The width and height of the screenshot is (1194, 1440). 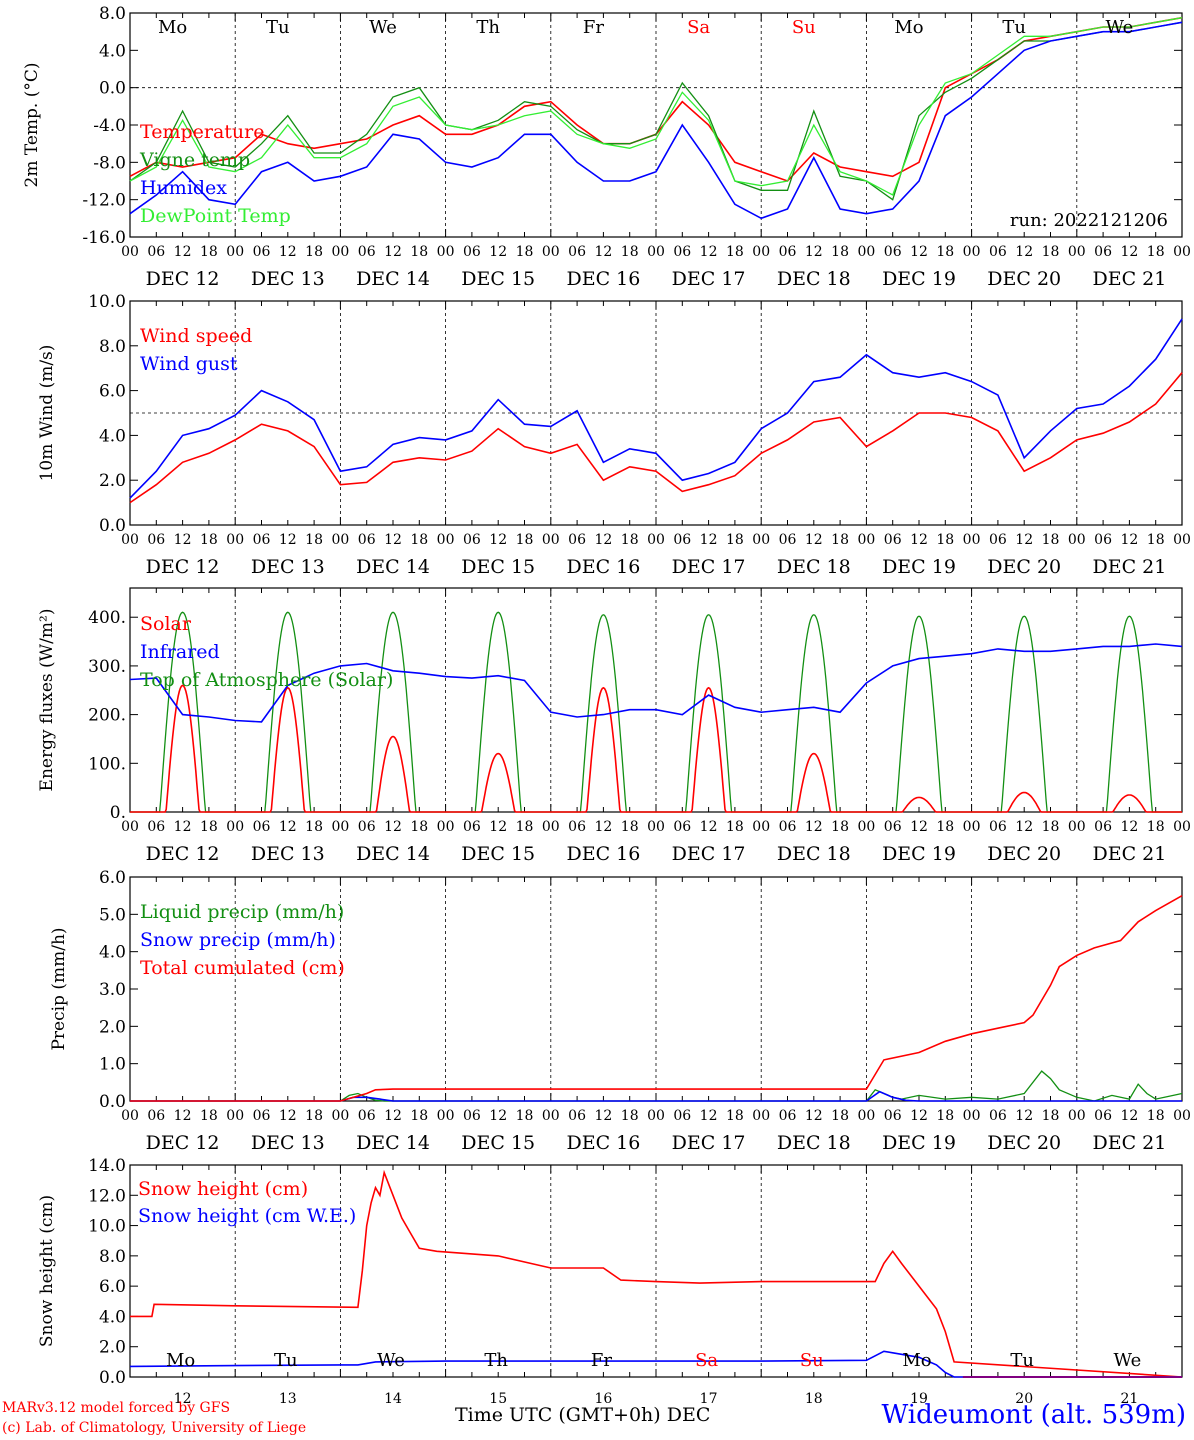 I want to click on series-line-infrared, so click(x=656, y=683).